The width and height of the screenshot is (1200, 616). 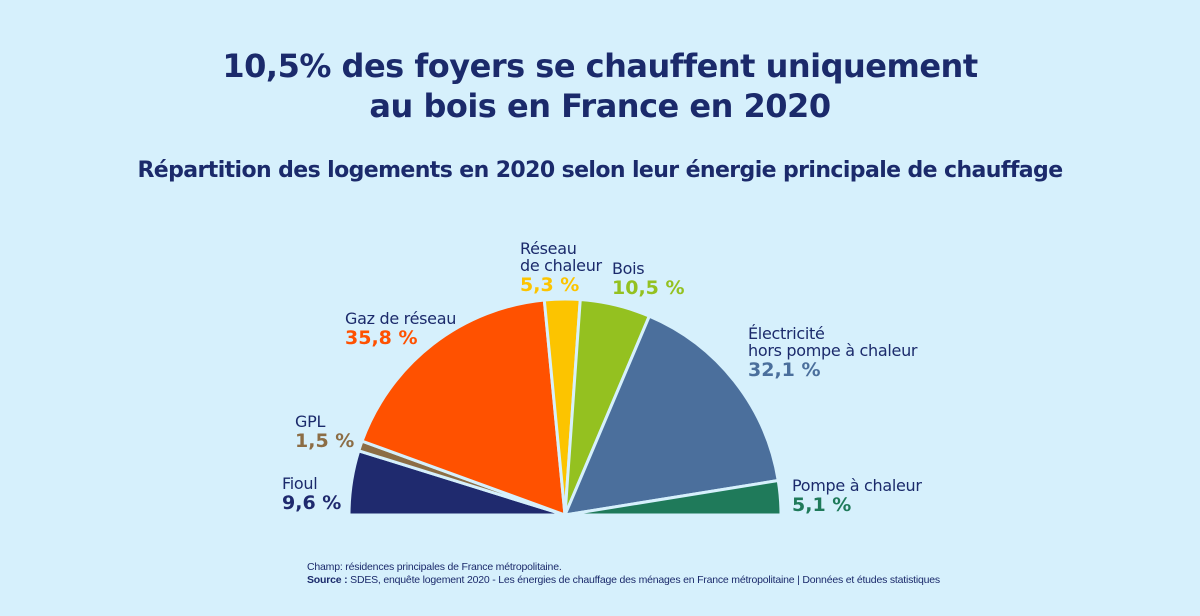 I want to click on label-name: Électricité, so click(x=786, y=333).